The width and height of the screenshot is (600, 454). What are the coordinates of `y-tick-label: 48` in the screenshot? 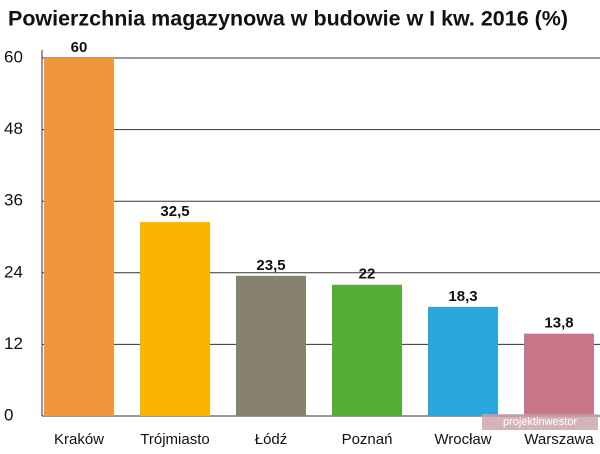 It's located at (13, 128).